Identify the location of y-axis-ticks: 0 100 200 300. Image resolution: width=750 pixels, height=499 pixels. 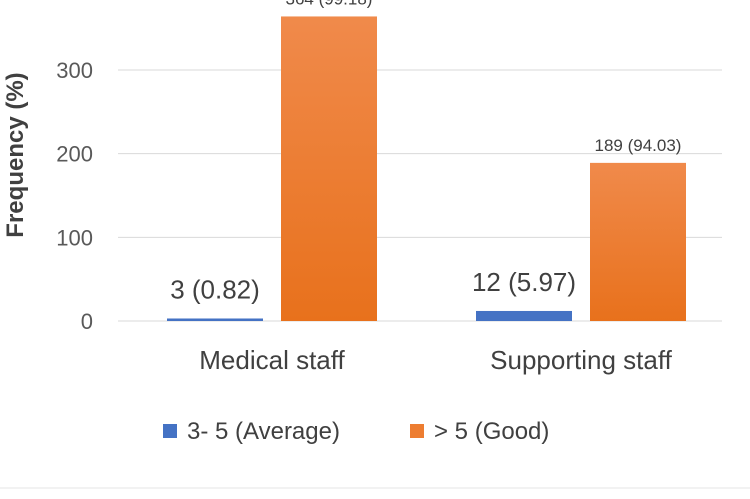
(74, 196).